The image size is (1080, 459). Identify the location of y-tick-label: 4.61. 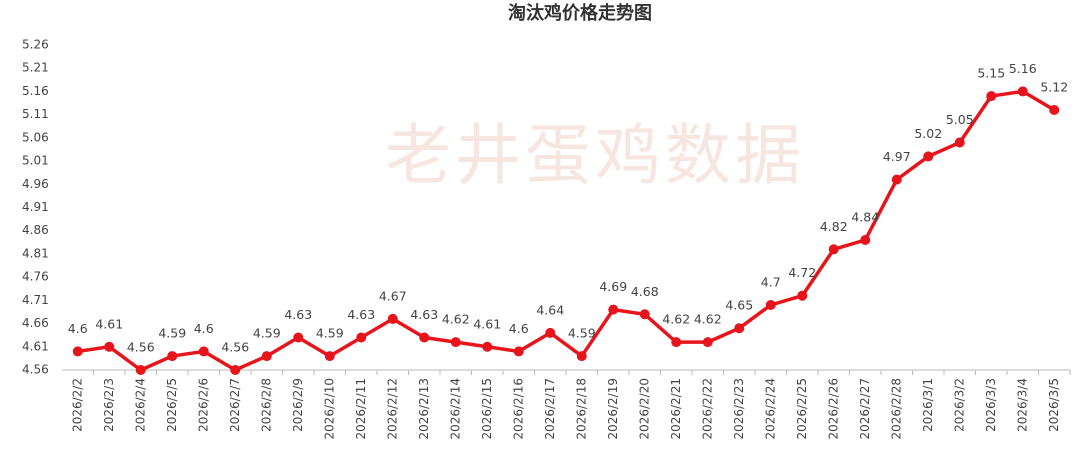
(35, 346).